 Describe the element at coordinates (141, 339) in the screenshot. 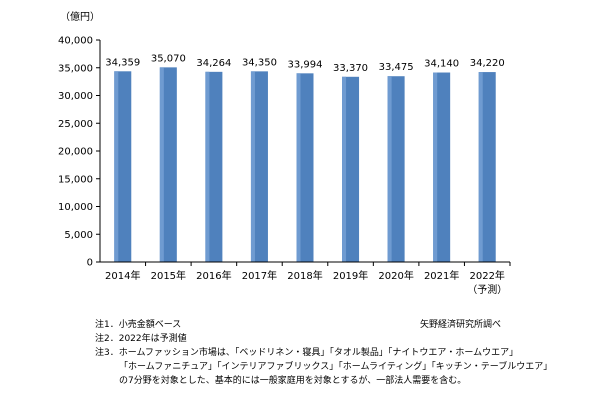

I see `note-2: 注2．2022年は予測値` at that location.